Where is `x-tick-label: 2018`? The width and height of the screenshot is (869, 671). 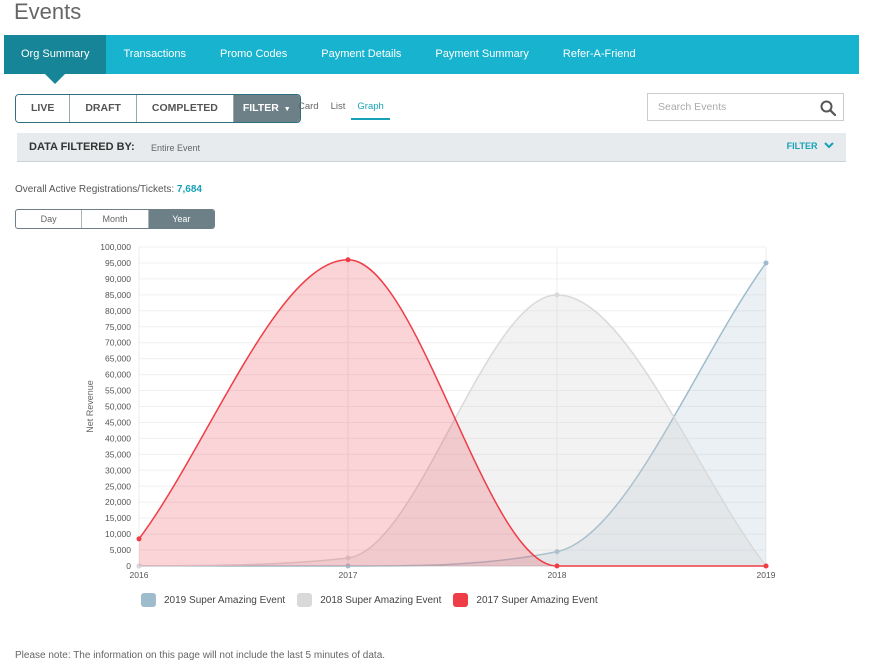 x-tick-label: 2018 is located at coordinates (557, 575).